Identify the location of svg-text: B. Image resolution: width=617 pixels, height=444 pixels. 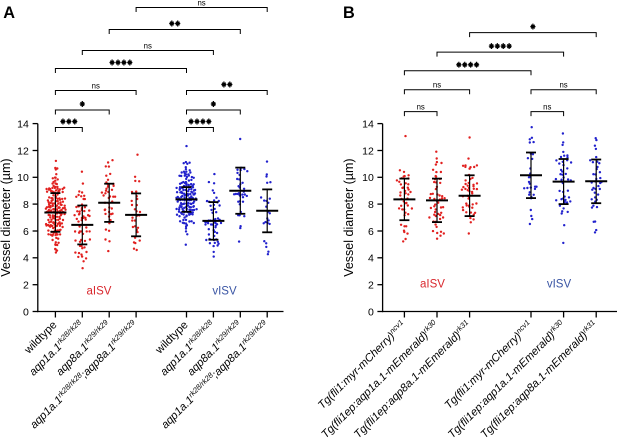
(349, 13).